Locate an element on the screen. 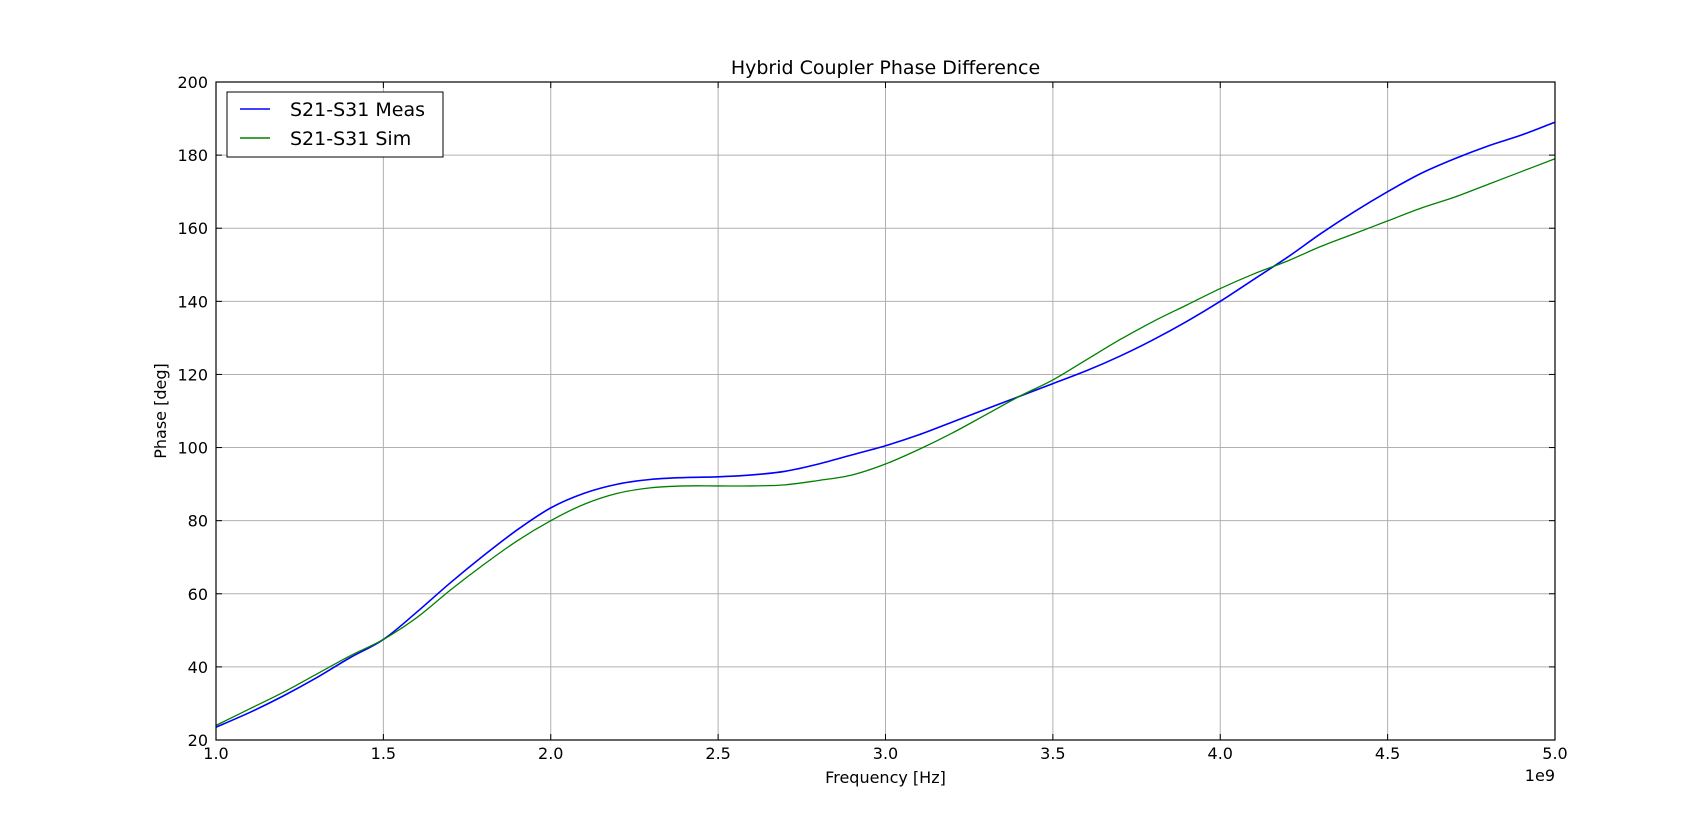 The height and width of the screenshot is (813, 1707). y-tick-label: 60 is located at coordinates (198, 594).